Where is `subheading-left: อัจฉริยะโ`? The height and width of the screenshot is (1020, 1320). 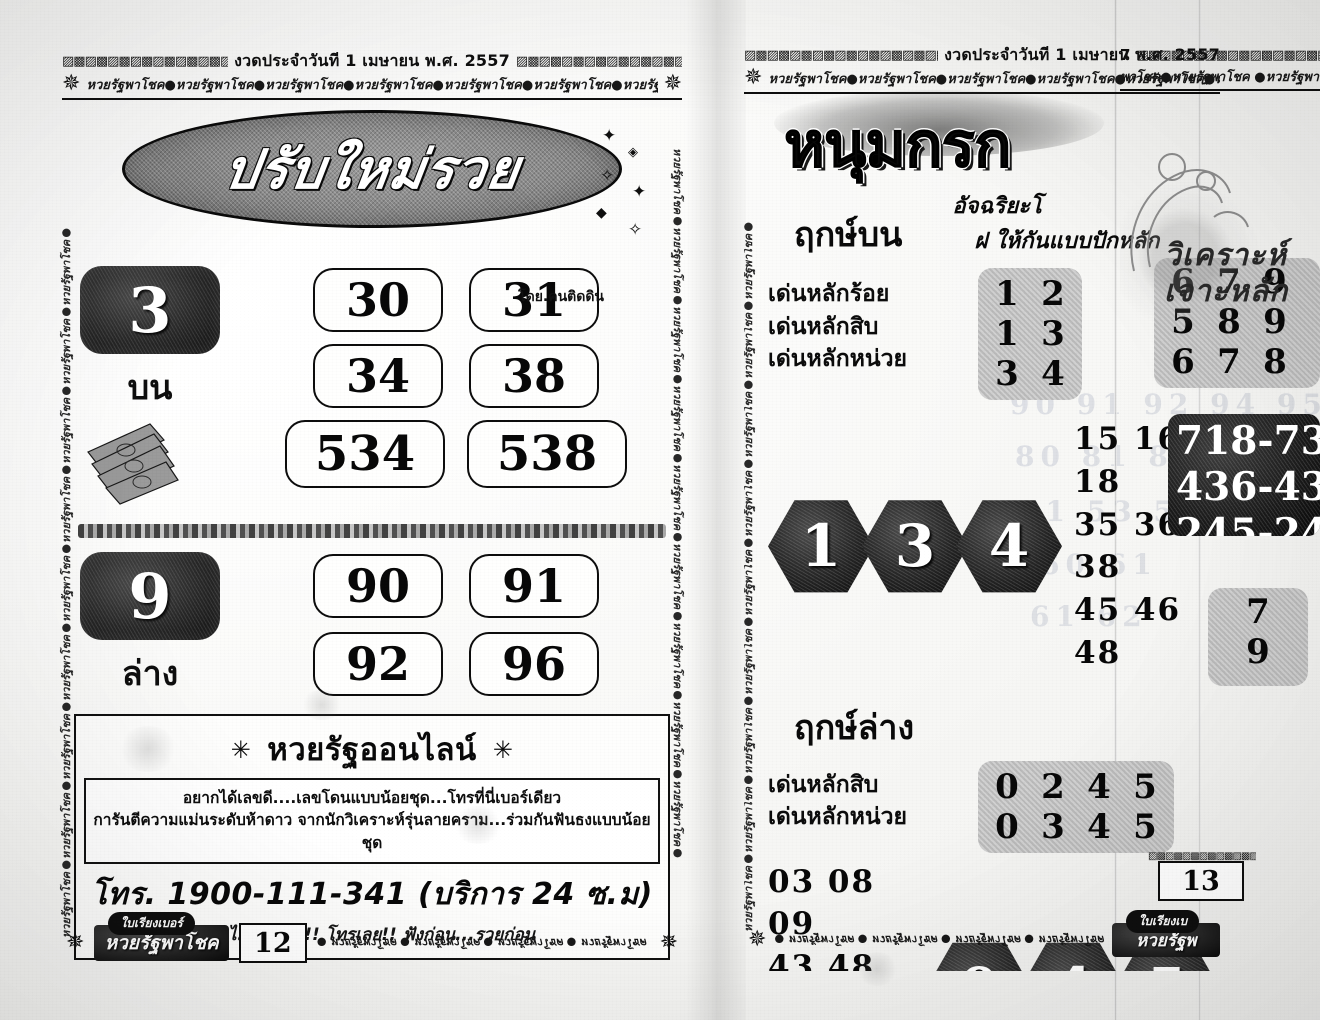
subheading-left: อัจฉริยะโ is located at coordinates (997, 206).